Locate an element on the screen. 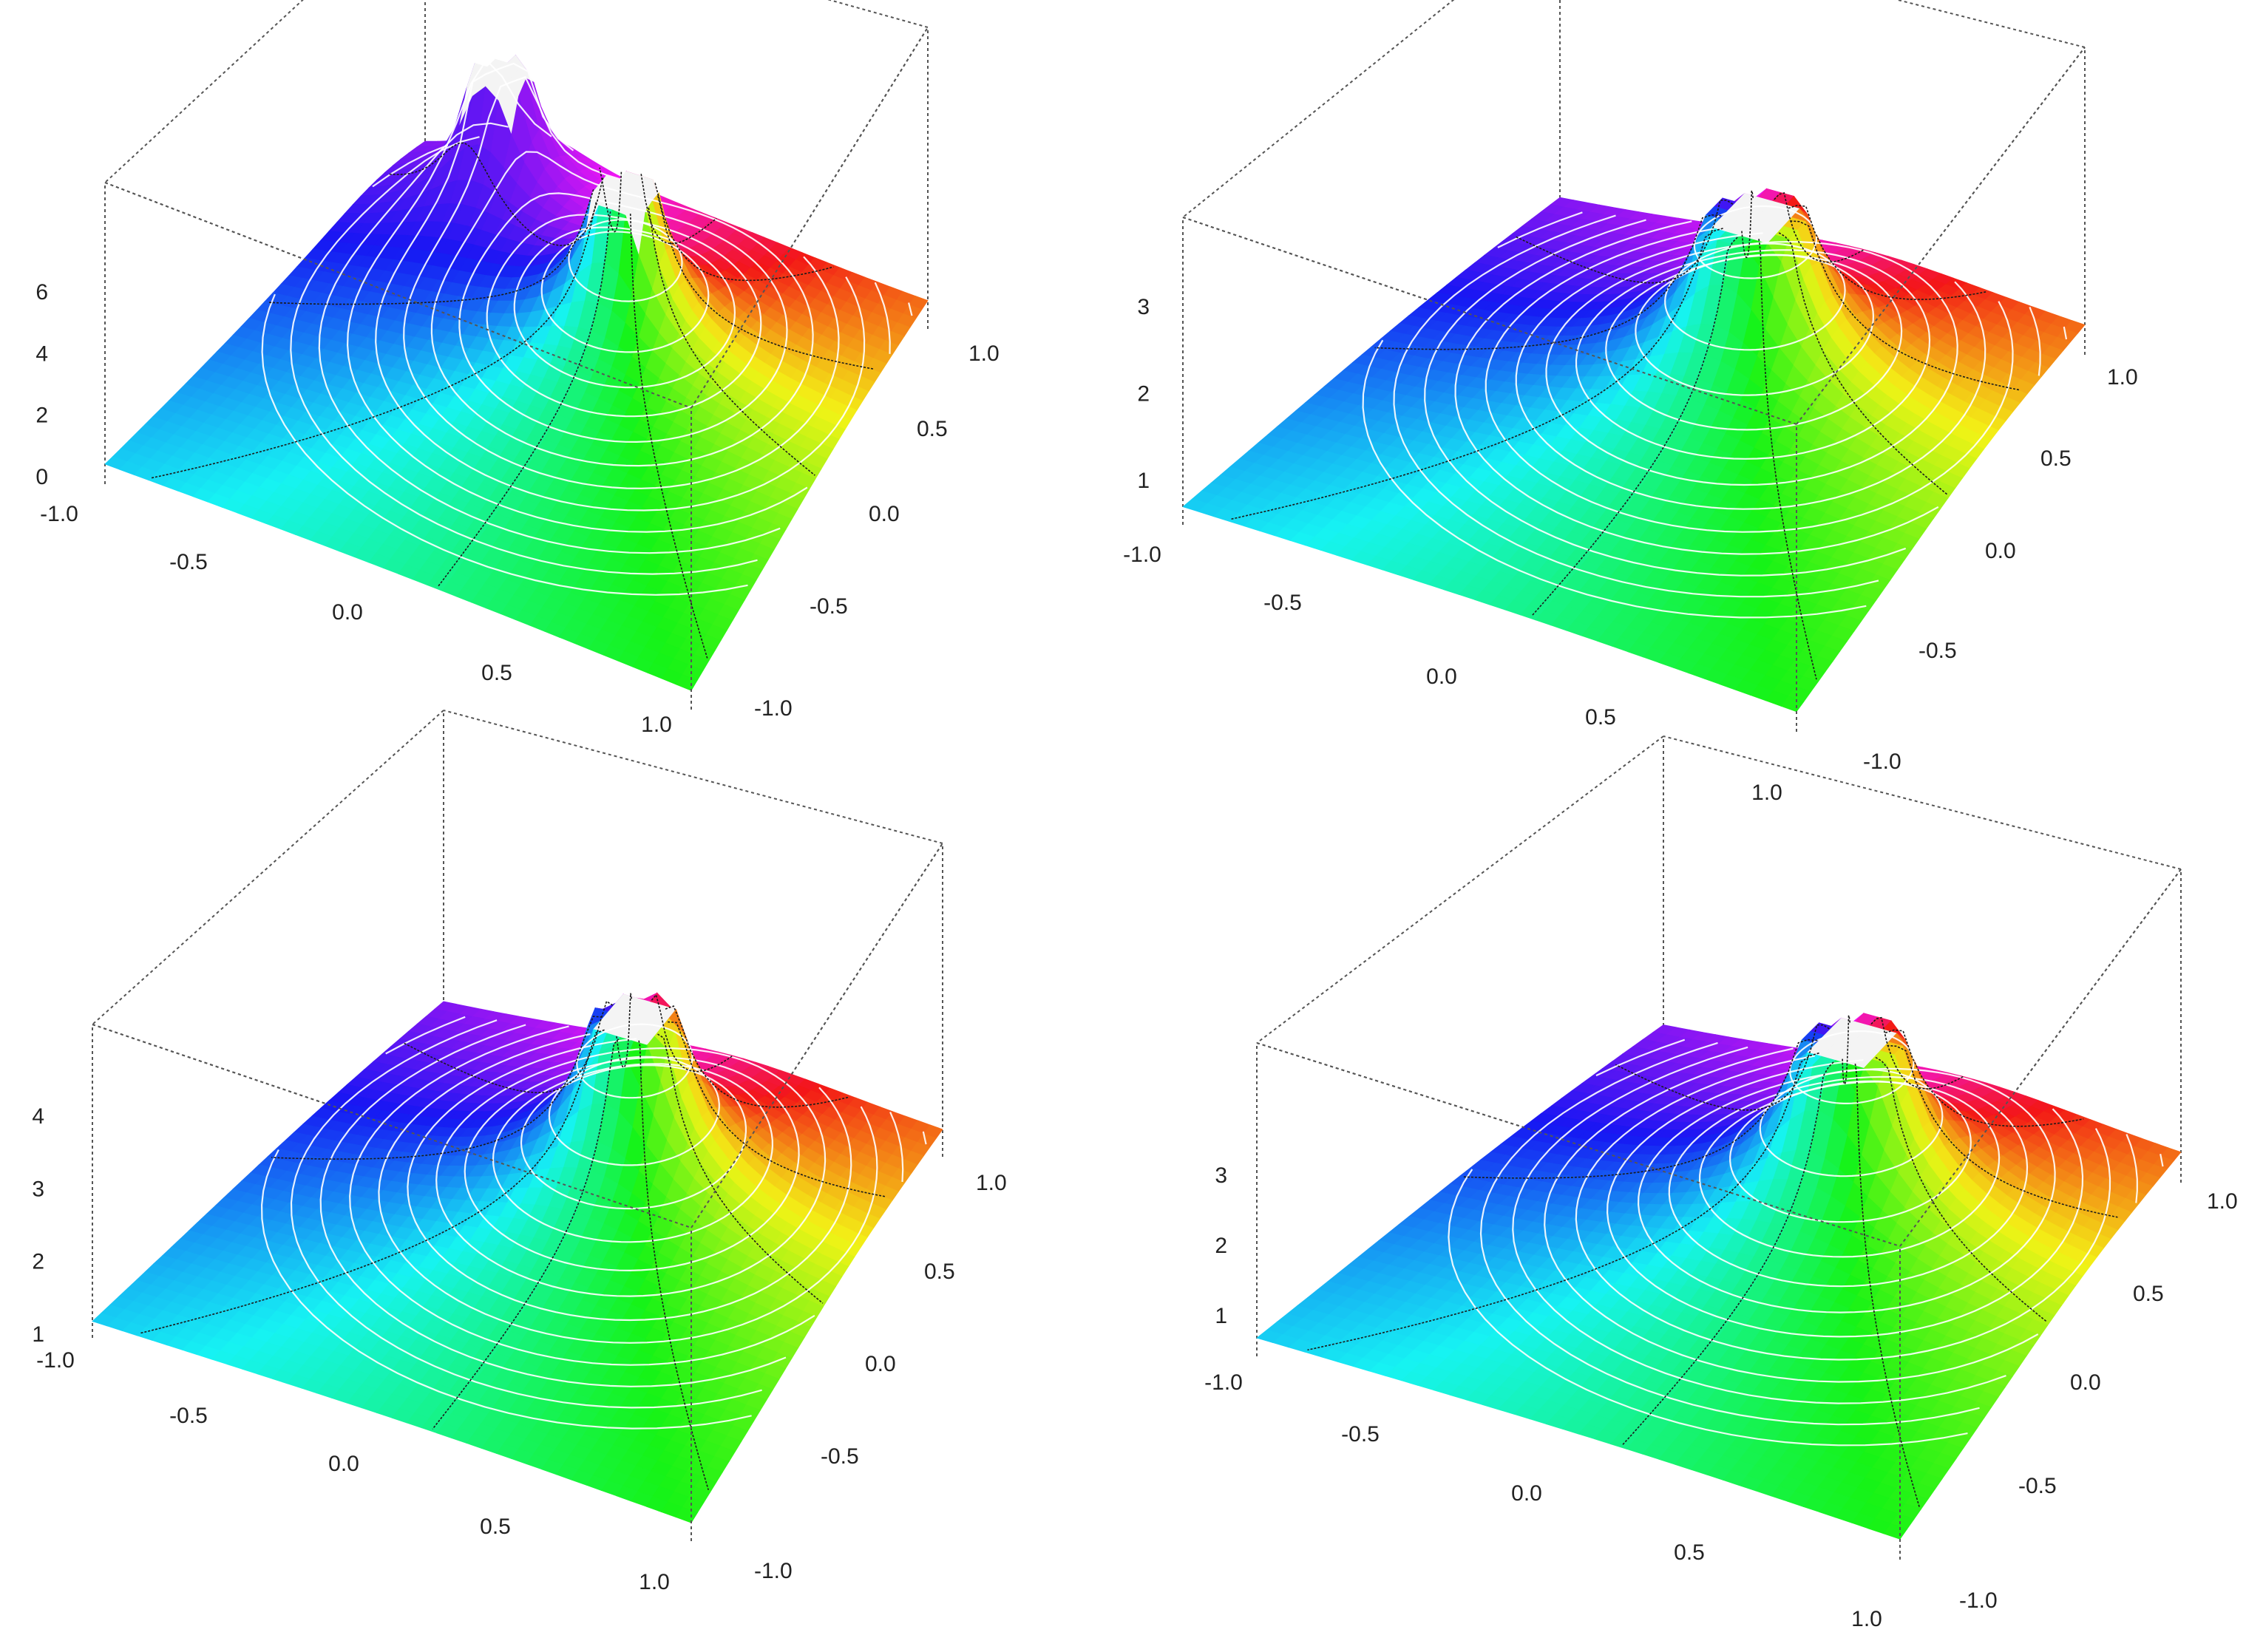 The height and width of the screenshot is (1652, 2246). z-tick-label: 0 is located at coordinates (41, 477).